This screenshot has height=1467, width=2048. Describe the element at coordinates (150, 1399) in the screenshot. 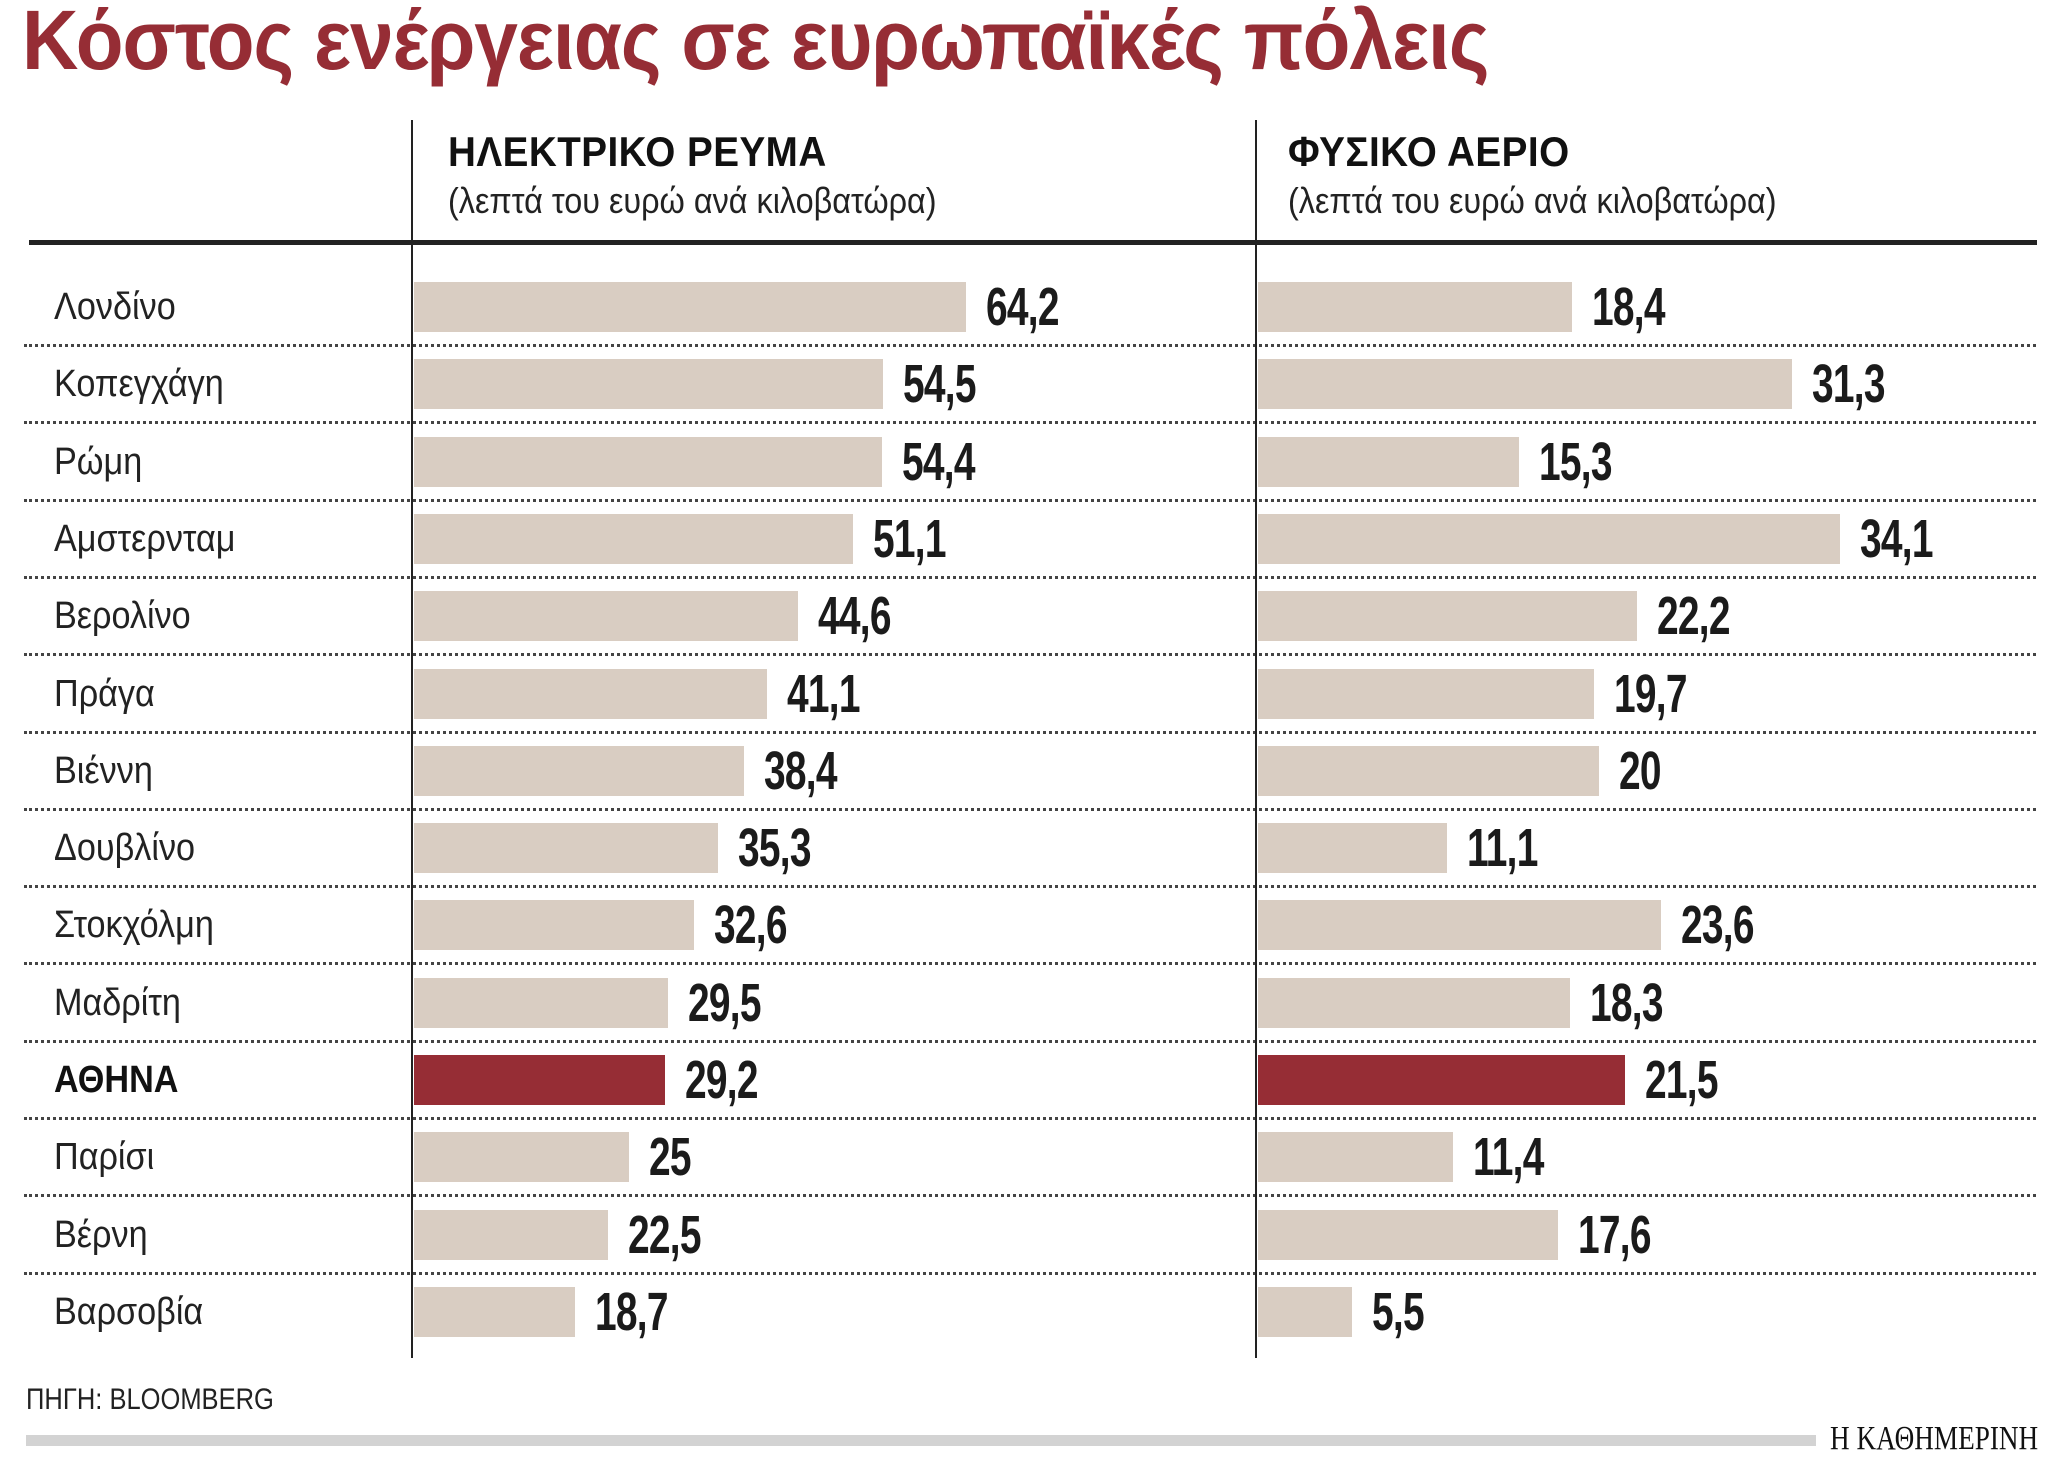

I see `source-note: ΠΗΓΗ: BLOOMBERG` at that location.